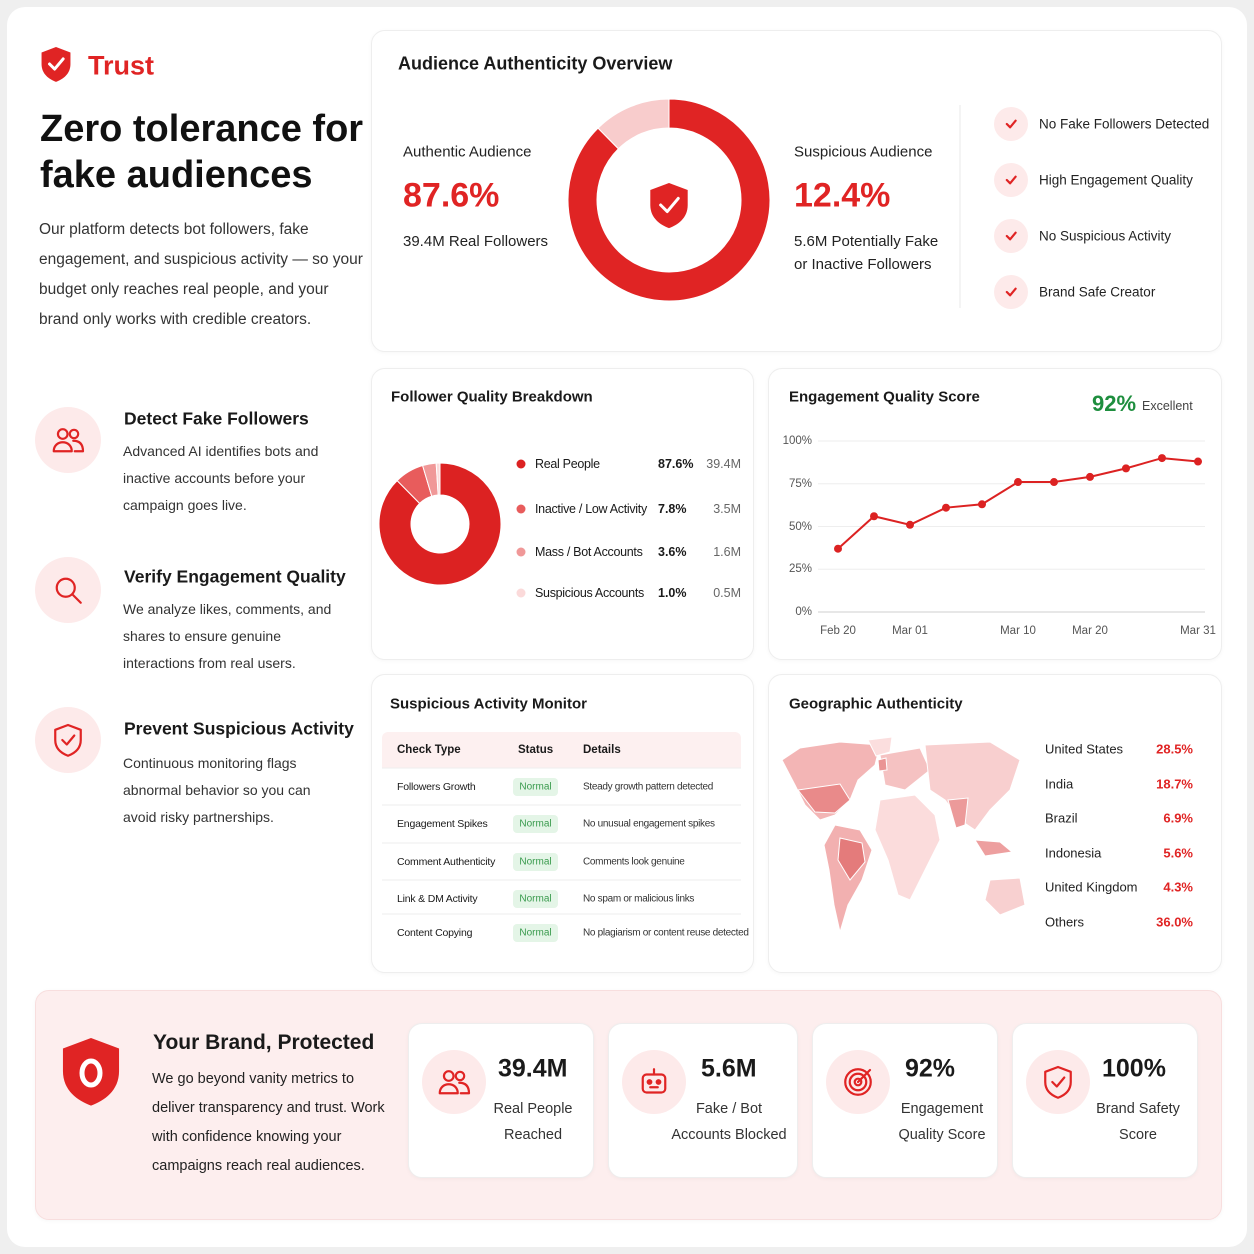 The image size is (1254, 1254). What do you see at coordinates (864, 1076) in the screenshot?
I see `arrow` at bounding box center [864, 1076].